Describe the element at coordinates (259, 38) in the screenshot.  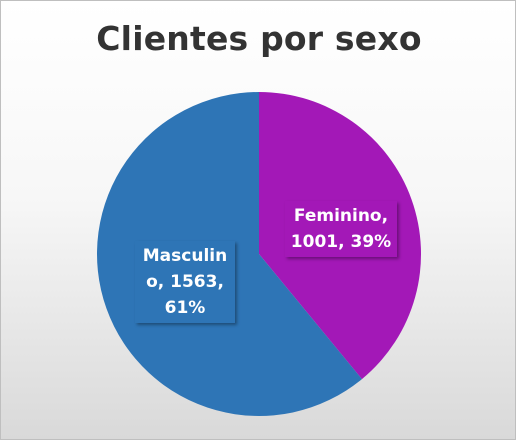
I see `chart-title: Clientes por sexo` at that location.